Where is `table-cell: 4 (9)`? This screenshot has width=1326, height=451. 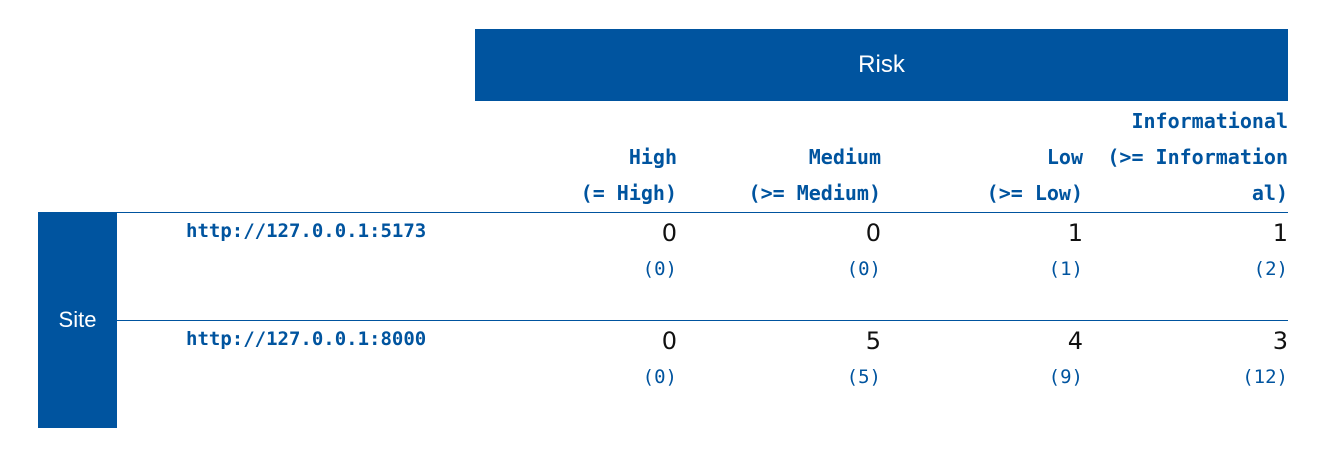 table-cell: 4 (9) is located at coordinates (1023, 361).